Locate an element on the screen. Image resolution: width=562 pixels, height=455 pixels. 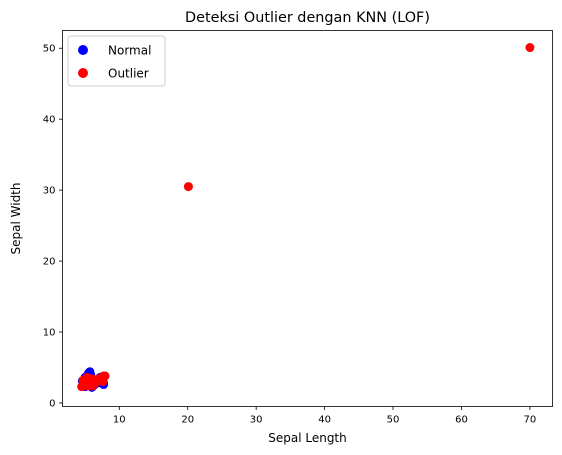
y-tick-label: 40 is located at coordinates (49, 120).